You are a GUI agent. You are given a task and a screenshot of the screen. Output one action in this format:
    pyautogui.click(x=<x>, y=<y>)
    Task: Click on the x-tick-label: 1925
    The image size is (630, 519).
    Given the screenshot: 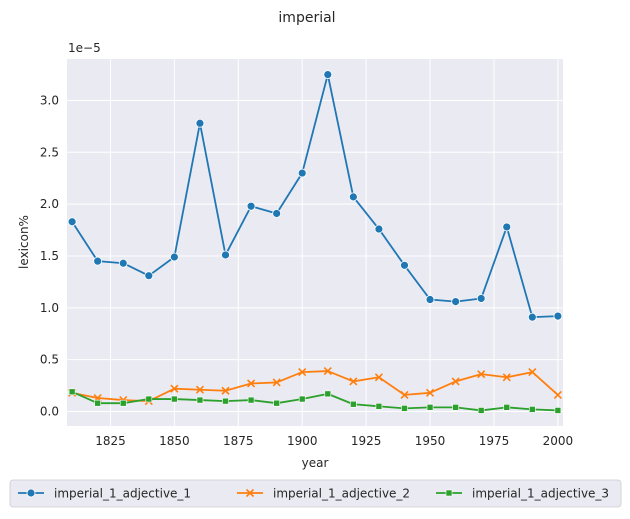 What is the action you would take?
    pyautogui.click(x=366, y=441)
    